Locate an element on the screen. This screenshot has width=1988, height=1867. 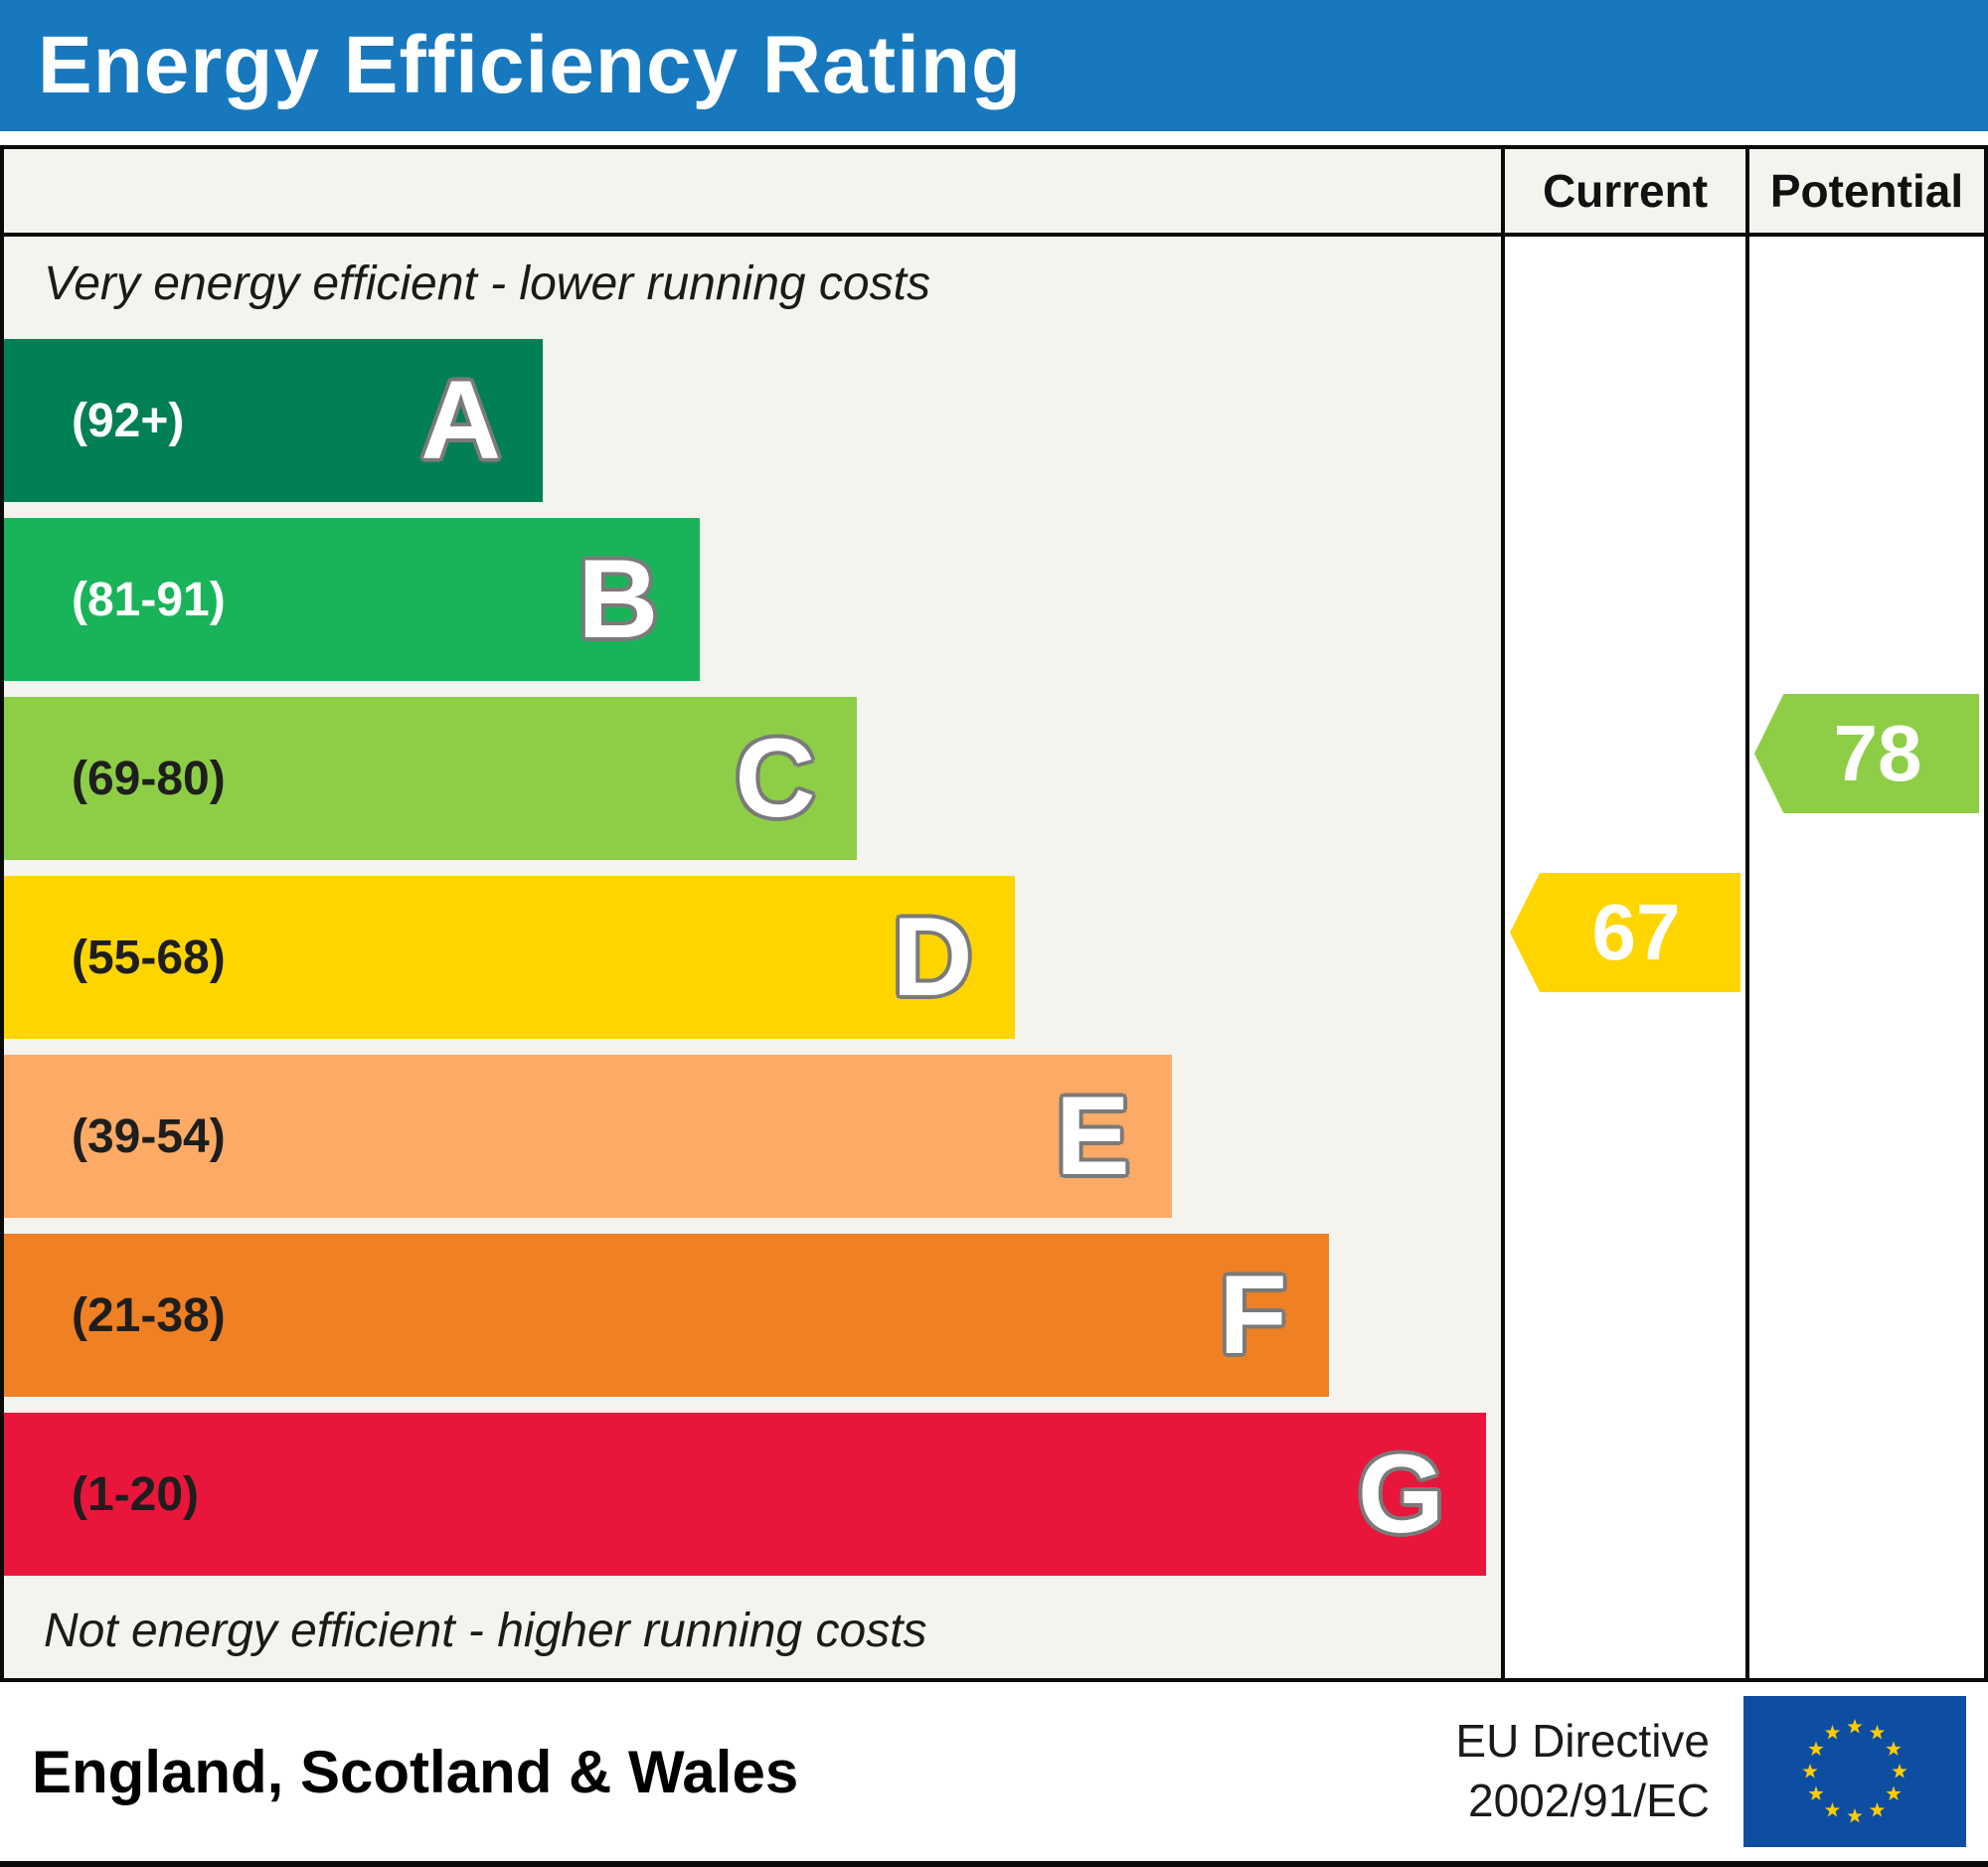
band-row: (55-68) D is located at coordinates (752, 957).